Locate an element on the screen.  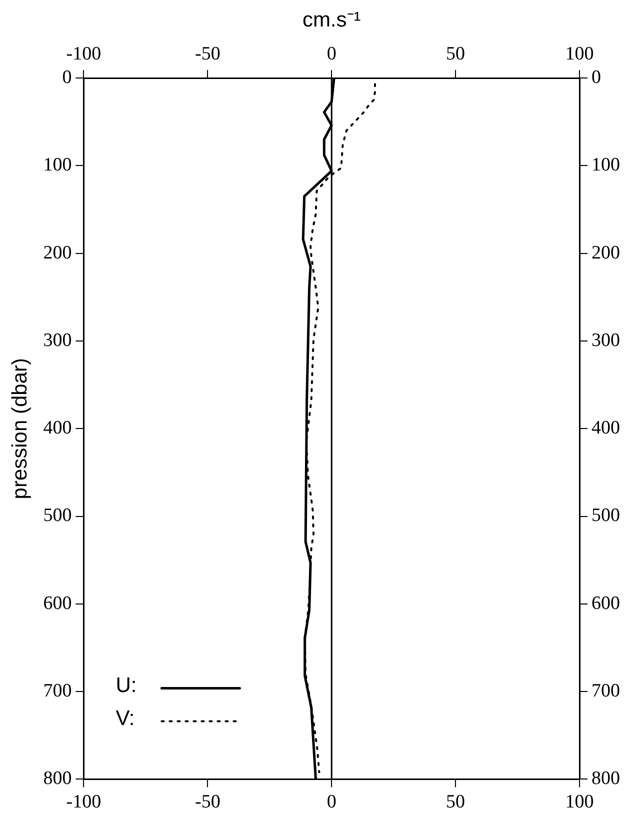
x-tick-label: -50 is located at coordinates (207, 802).